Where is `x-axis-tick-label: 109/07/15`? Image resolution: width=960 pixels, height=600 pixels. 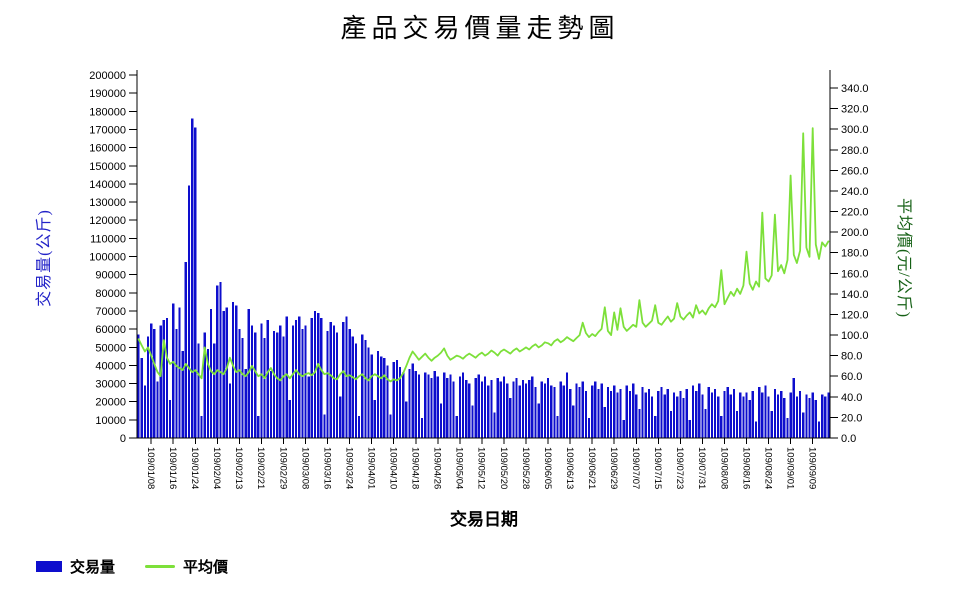 x-axis-tick-label: 109/07/15 is located at coordinates (657, 468).